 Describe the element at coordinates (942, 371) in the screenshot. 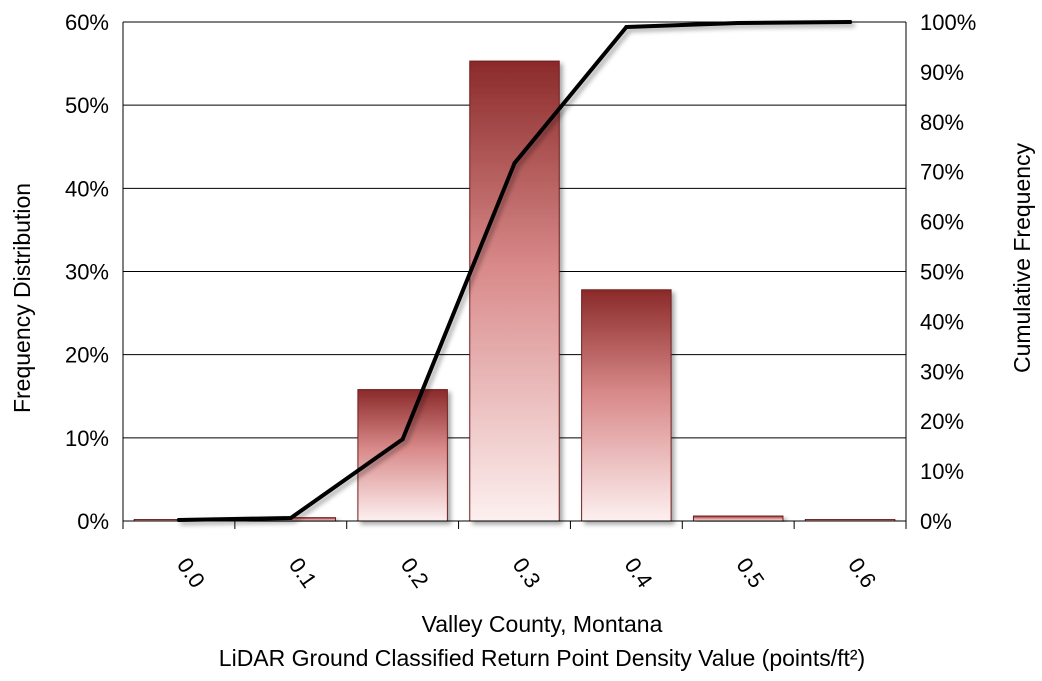

I see `y-right-tick-label: 30%` at that location.